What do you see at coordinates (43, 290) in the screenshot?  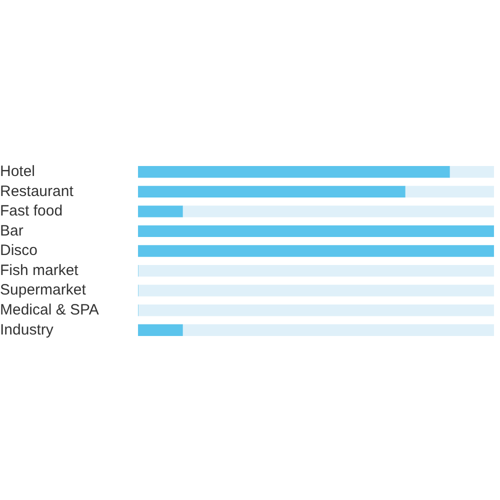 I see `y-tick-label: Supermarket` at bounding box center [43, 290].